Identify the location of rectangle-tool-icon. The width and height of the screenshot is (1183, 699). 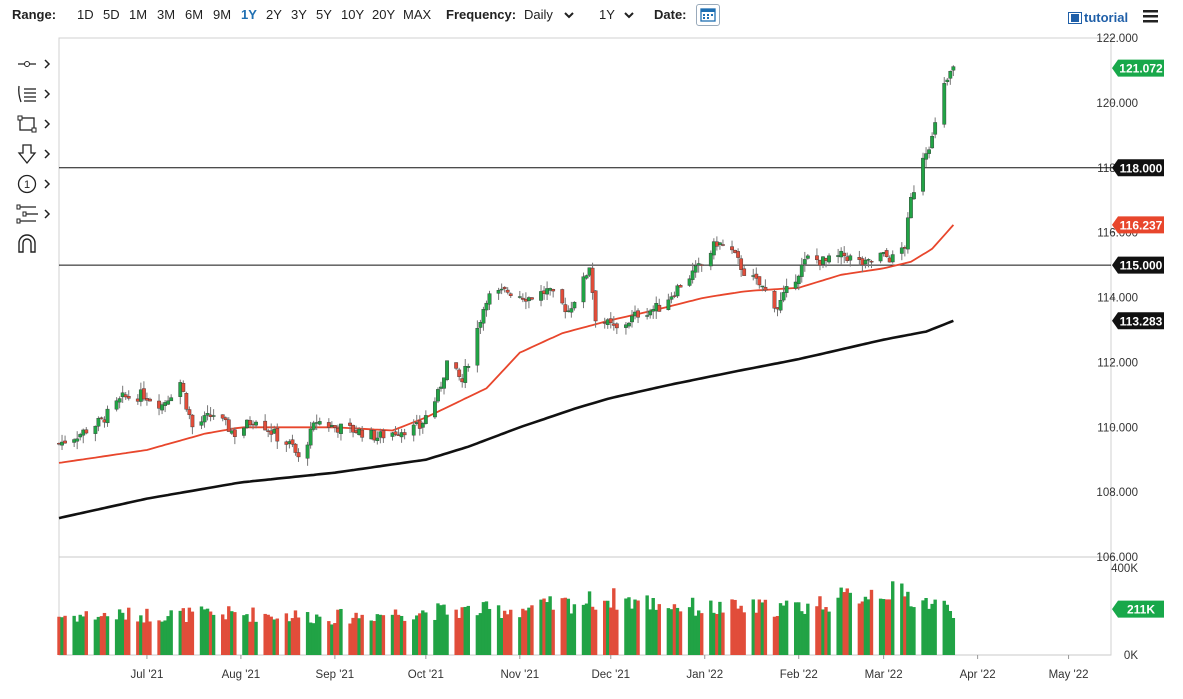
(34, 124).